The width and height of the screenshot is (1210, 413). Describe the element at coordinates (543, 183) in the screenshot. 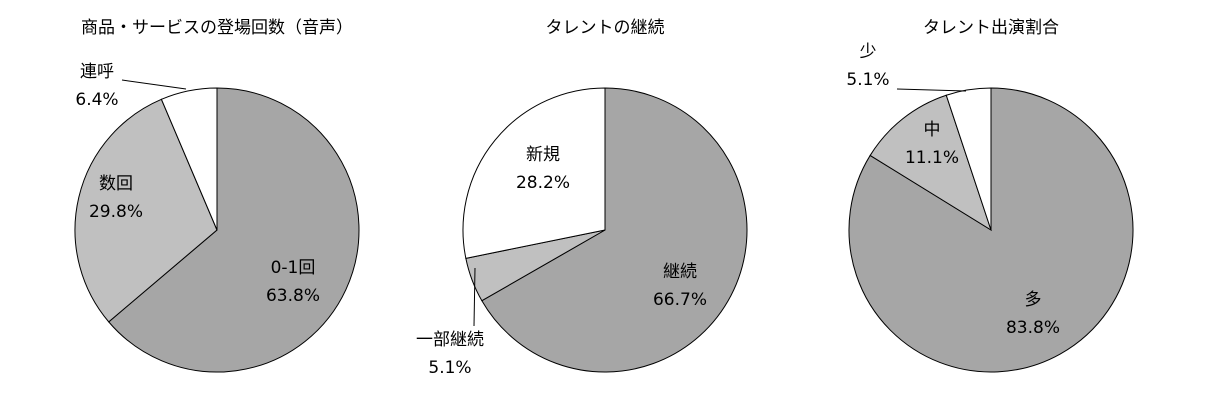

I see `slice-value-label: 28.2%` at that location.